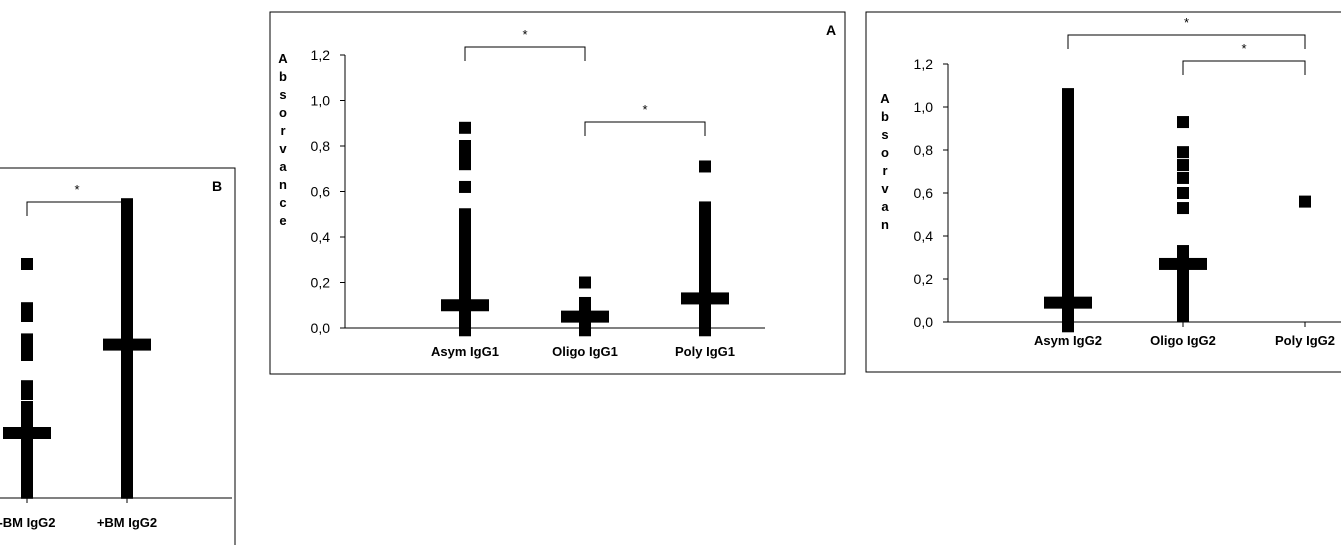  What do you see at coordinates (1183, 340) in the screenshot?
I see `x-tick-label: Oligo IgG2` at bounding box center [1183, 340].